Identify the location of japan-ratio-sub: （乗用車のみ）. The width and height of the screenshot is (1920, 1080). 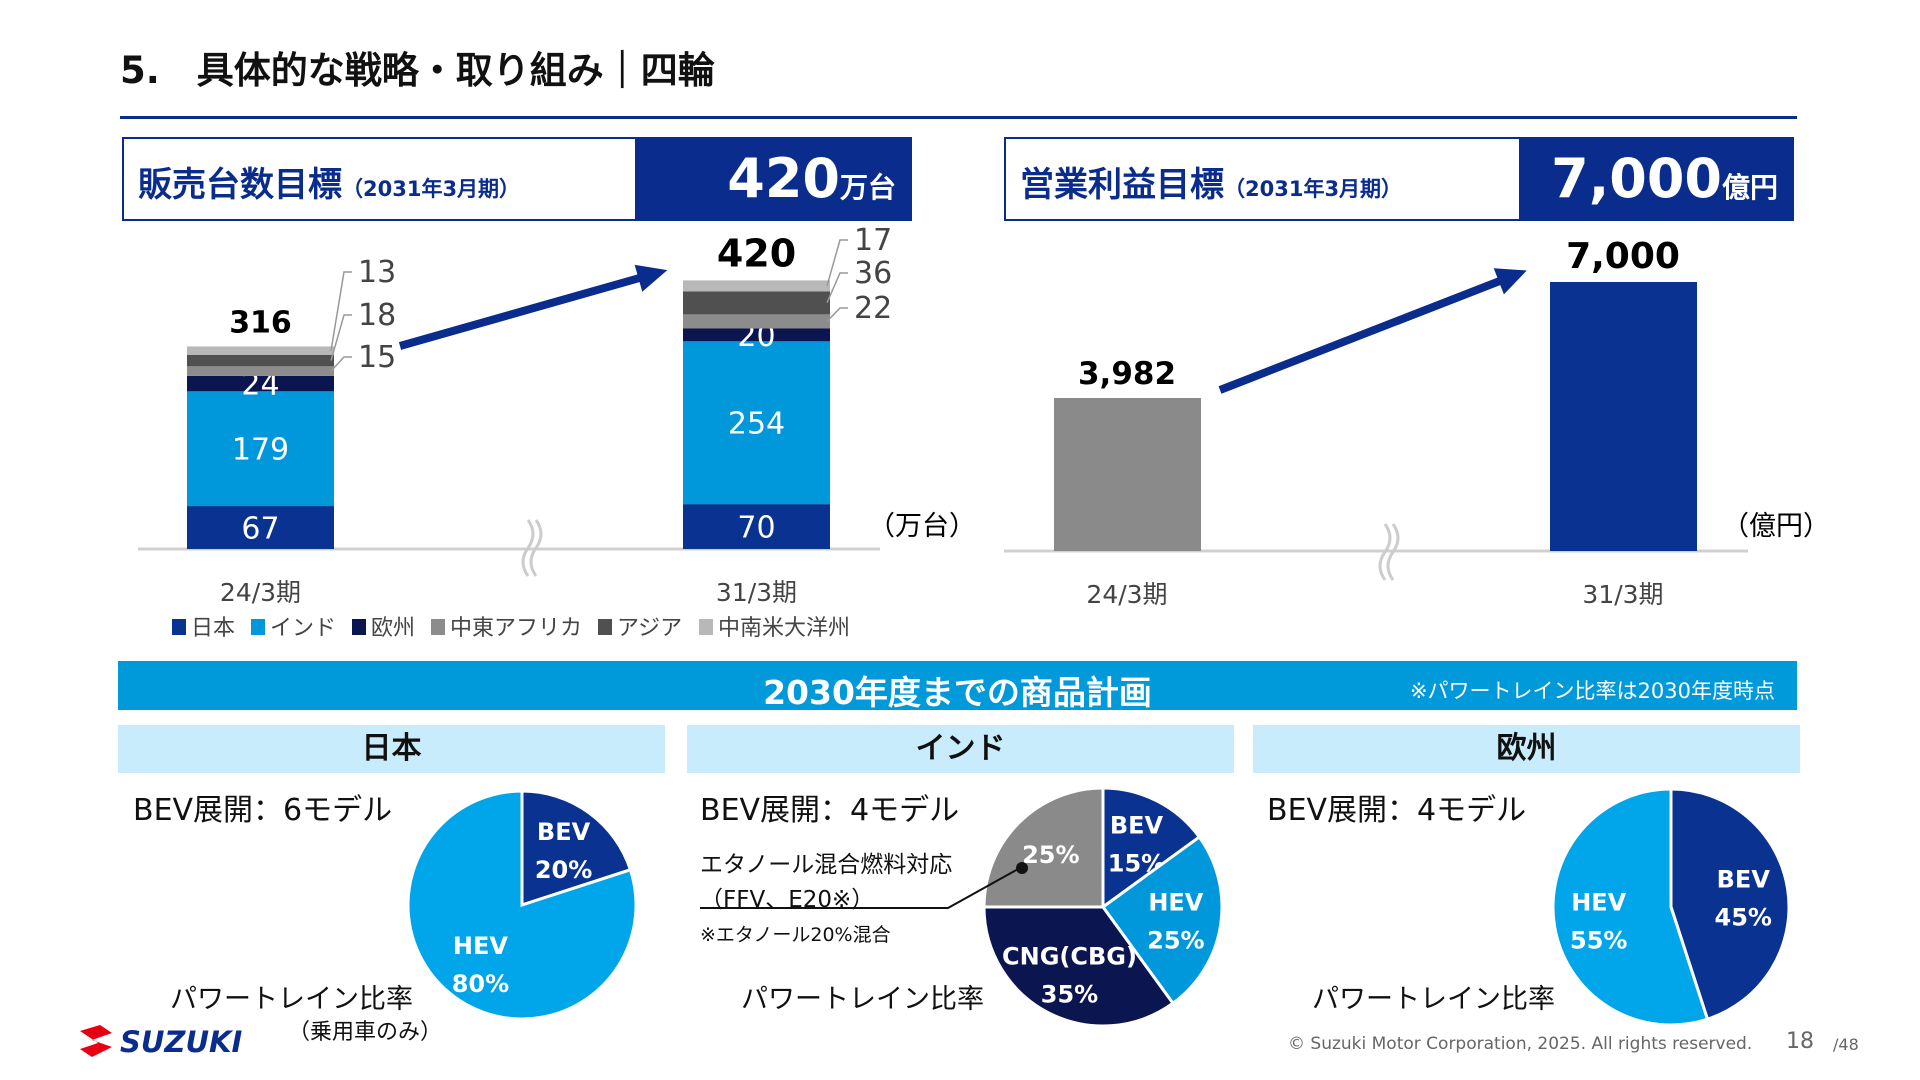
(365, 1032).